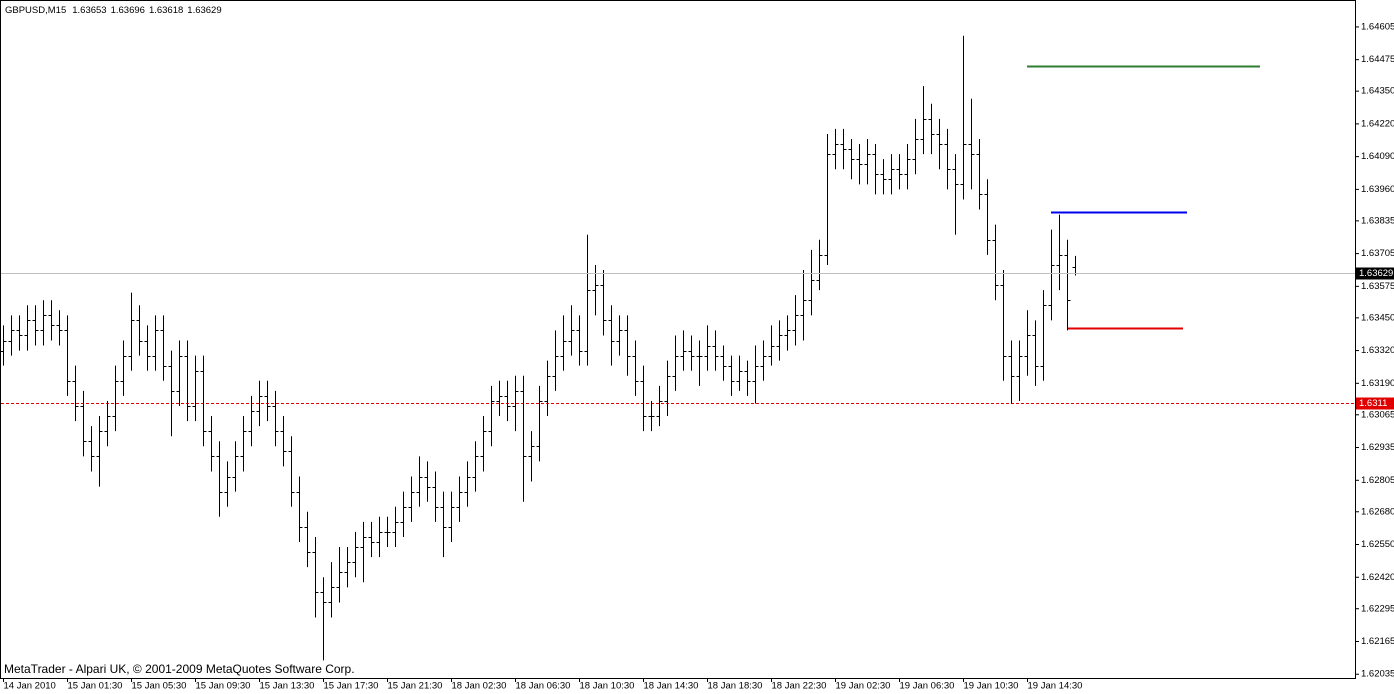  What do you see at coordinates (35, 10) in the screenshot?
I see `symbol: GBPUSD,M15` at bounding box center [35, 10].